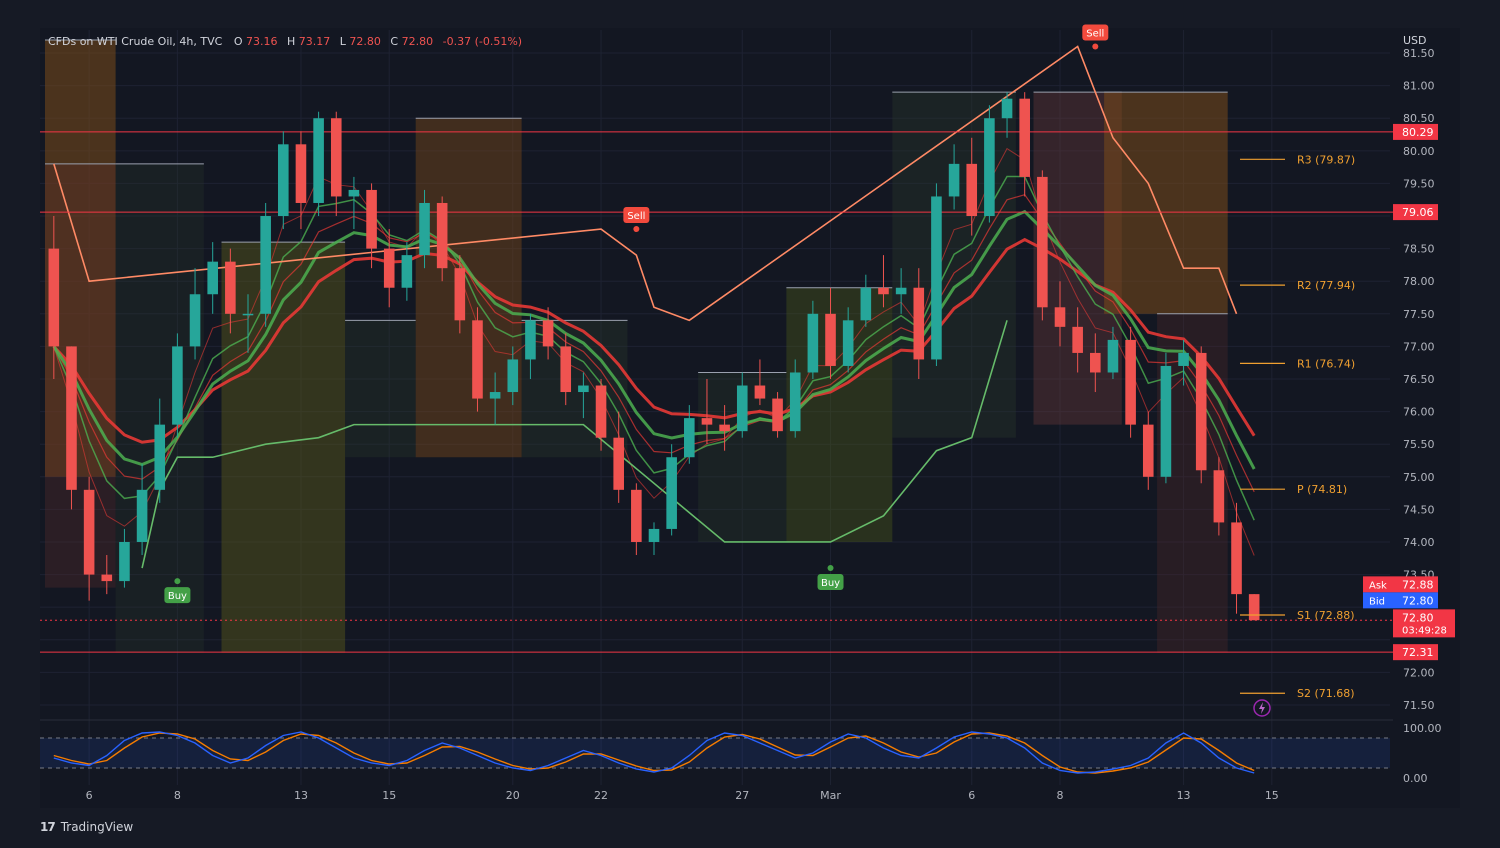  I want to click on lightning-icon, so click(1262, 708).